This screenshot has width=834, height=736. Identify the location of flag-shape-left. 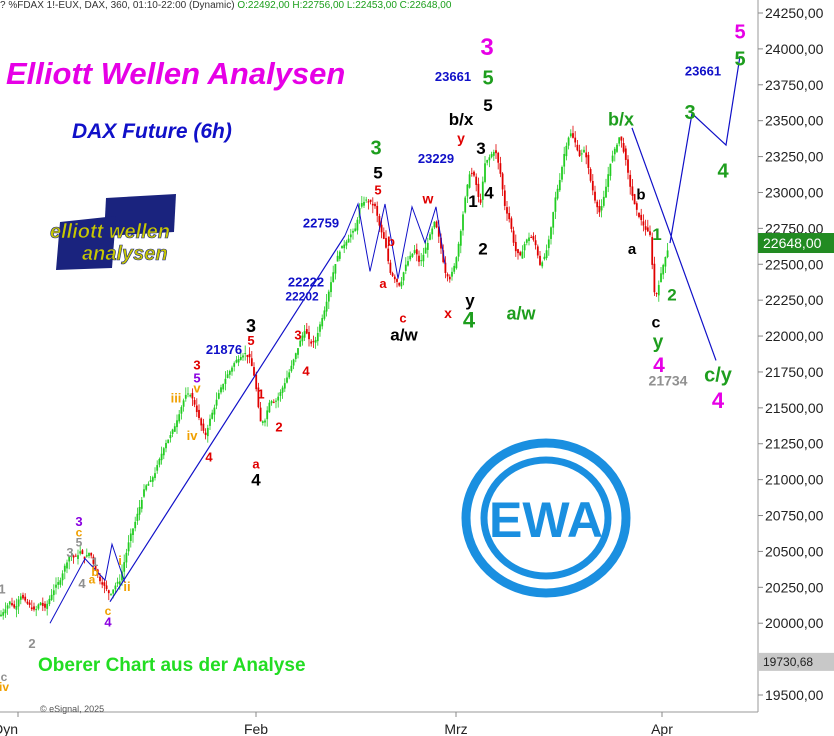
(86, 243).